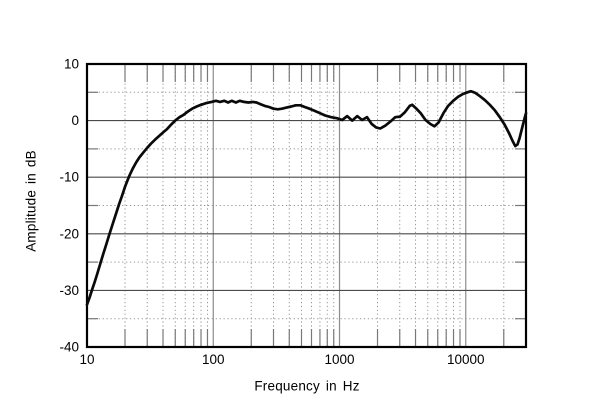  What do you see at coordinates (69, 290) in the screenshot?
I see `y-tick-label: -30` at bounding box center [69, 290].